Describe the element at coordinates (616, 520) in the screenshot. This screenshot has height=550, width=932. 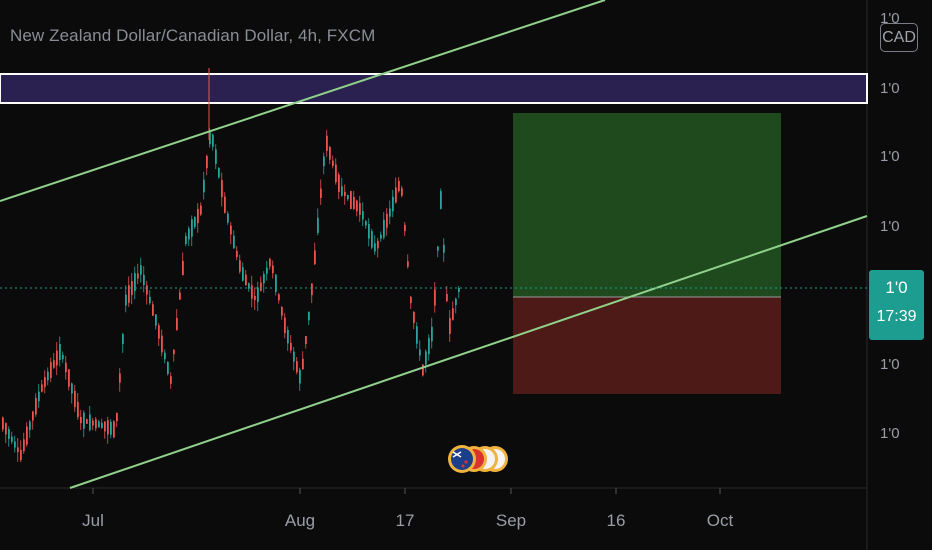
I see `x-tick-label: 16` at that location.